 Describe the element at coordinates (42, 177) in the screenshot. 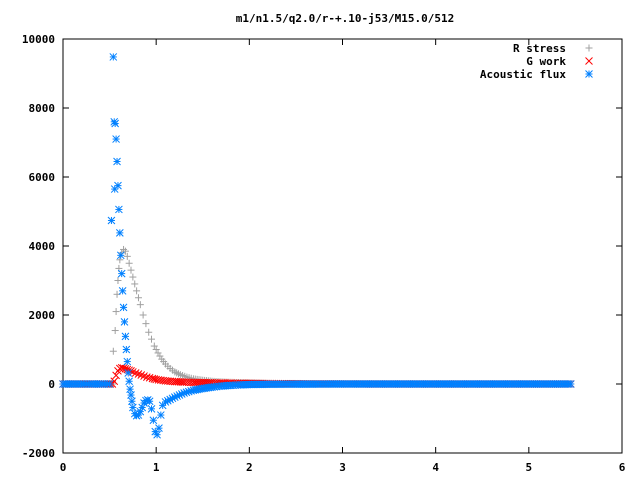

I see `y-tick-label: 6000` at that location.